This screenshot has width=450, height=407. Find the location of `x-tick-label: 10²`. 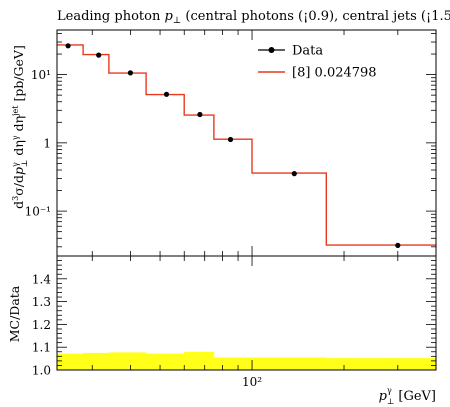

x-tick-label: 10² is located at coordinates (252, 382).